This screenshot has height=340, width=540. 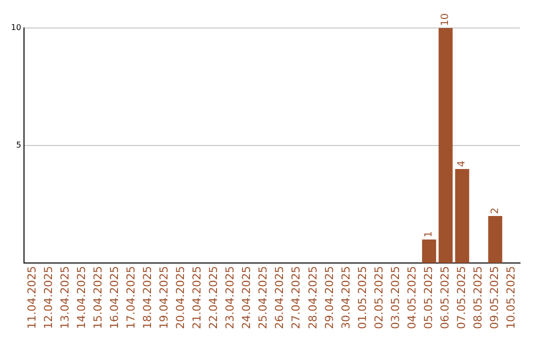 What do you see at coordinates (131, 298) in the screenshot?
I see `x-tick-label: 17.04.2025` at bounding box center [131, 298].